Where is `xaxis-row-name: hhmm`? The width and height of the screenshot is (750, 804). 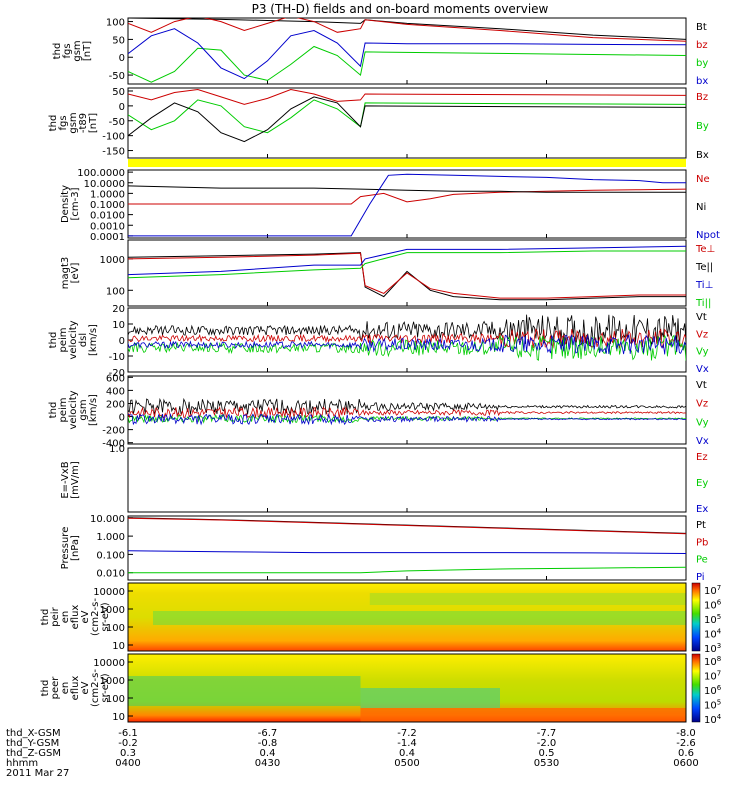 xaxis-row-name: hhmm is located at coordinates (22, 763).